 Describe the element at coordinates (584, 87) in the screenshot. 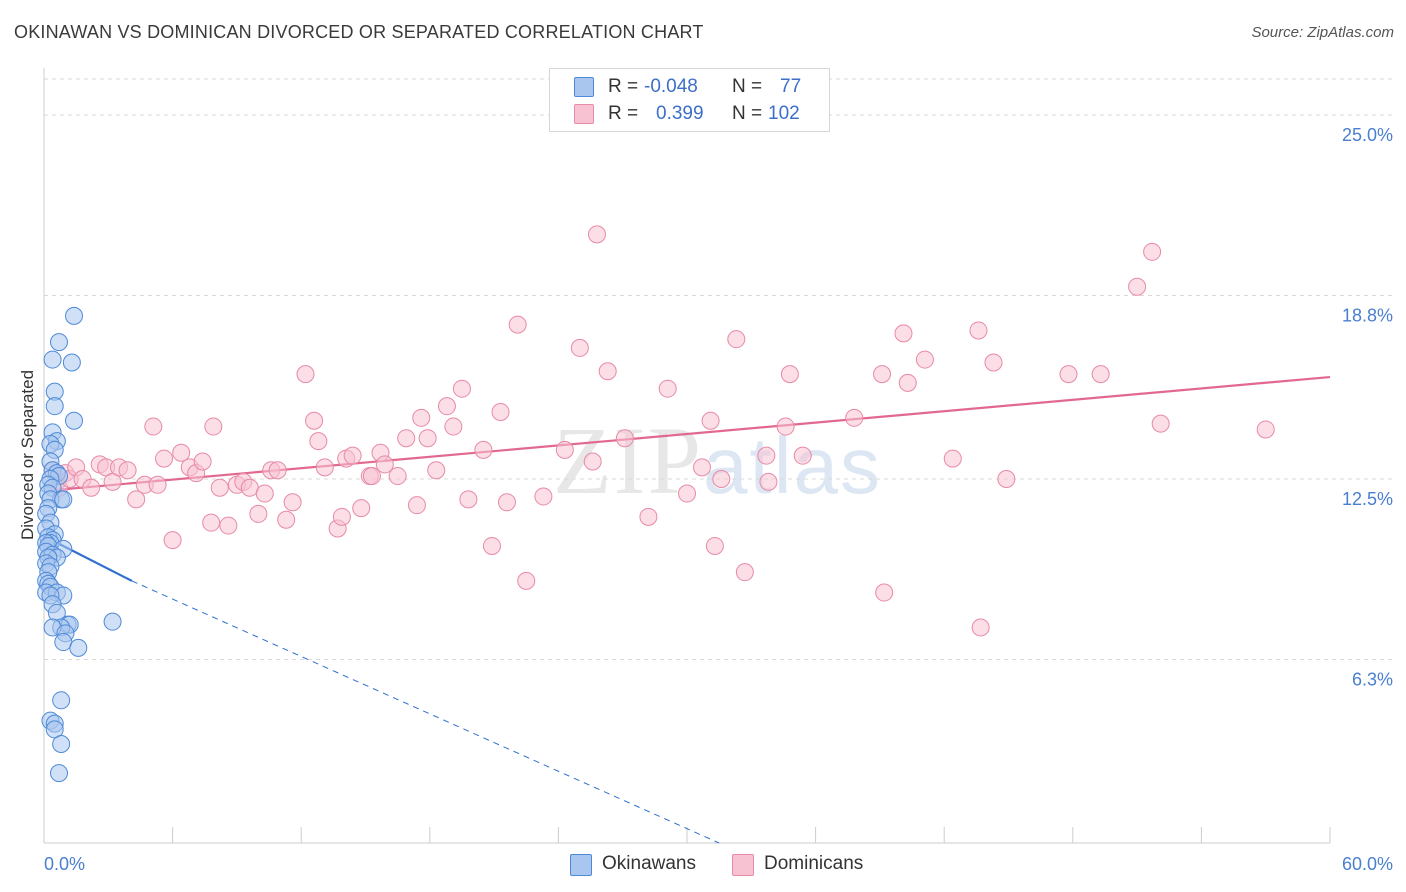

I see `okinawan-swatch` at that location.